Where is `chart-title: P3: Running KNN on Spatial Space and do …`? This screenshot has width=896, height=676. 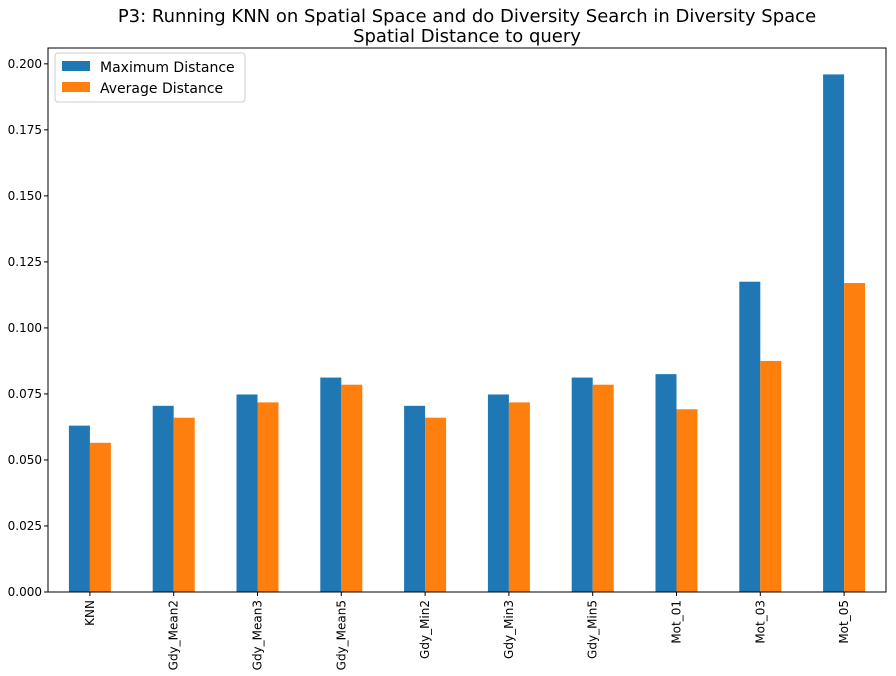 chart-title: P3: Running KNN on Spatial Space and do … is located at coordinates (467, 16).